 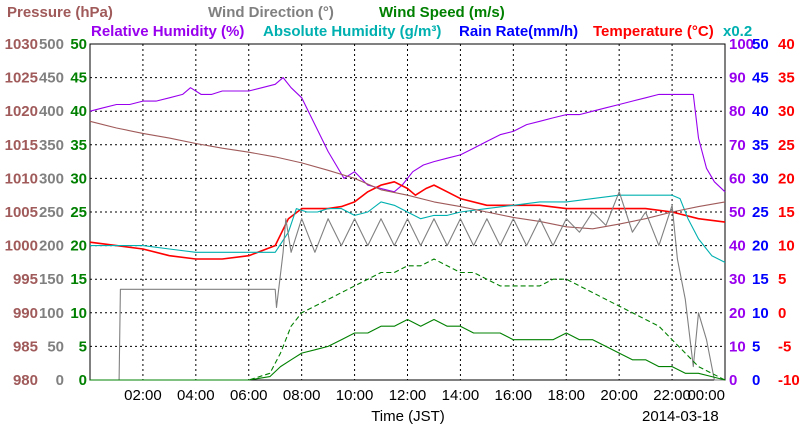 I want to click on y-tick-label-rain-rate: 35, so click(x=760, y=145).